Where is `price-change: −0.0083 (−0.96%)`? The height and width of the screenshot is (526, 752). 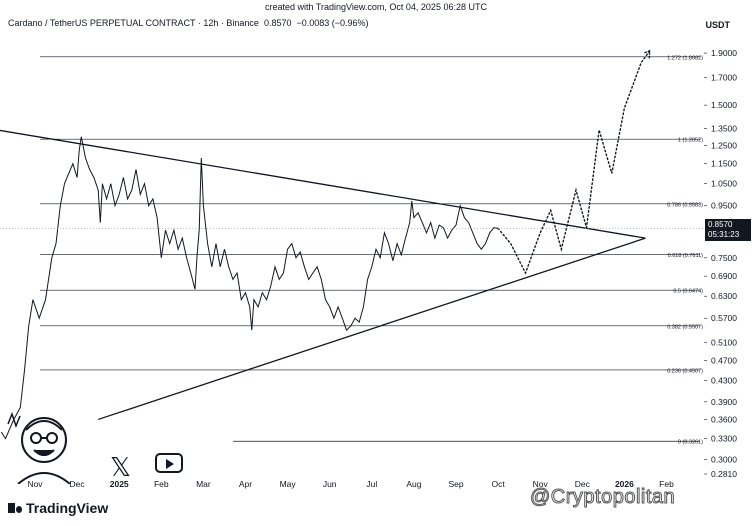
price-change: −0.0083 (−0.96%) is located at coordinates (332, 23).